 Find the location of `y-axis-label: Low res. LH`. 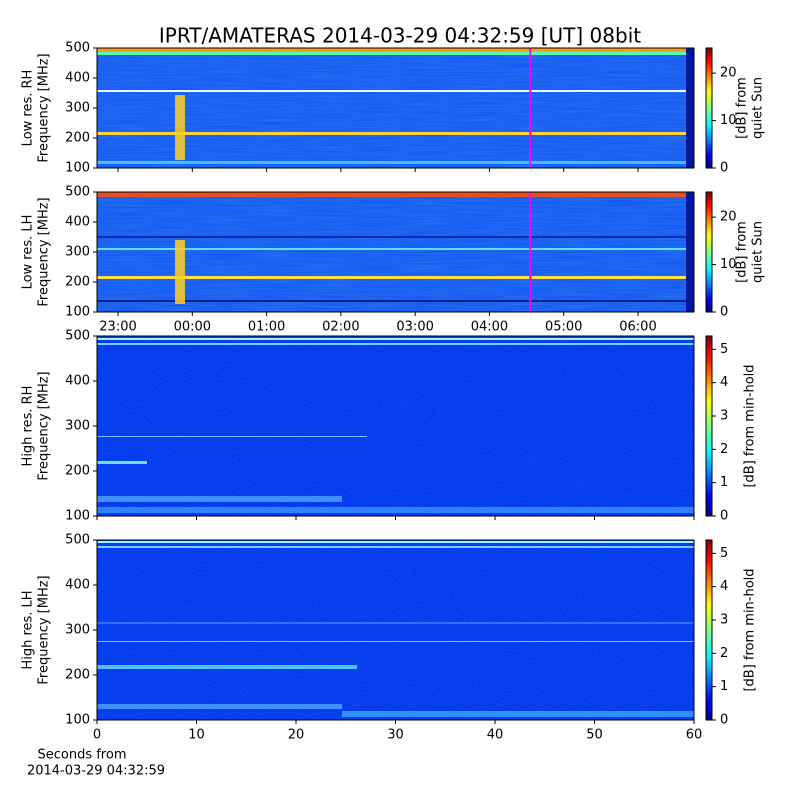

y-axis-label: Low res. LH is located at coordinates (28, 252).